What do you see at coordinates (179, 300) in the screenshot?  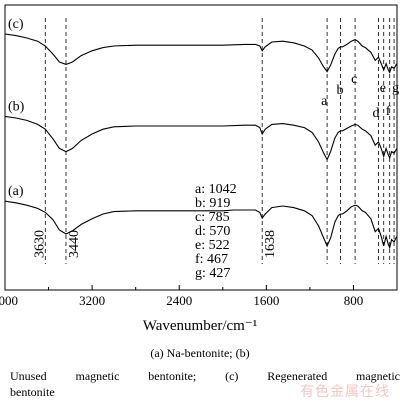 I see `x-tick-label-2400: 2400` at bounding box center [179, 300].